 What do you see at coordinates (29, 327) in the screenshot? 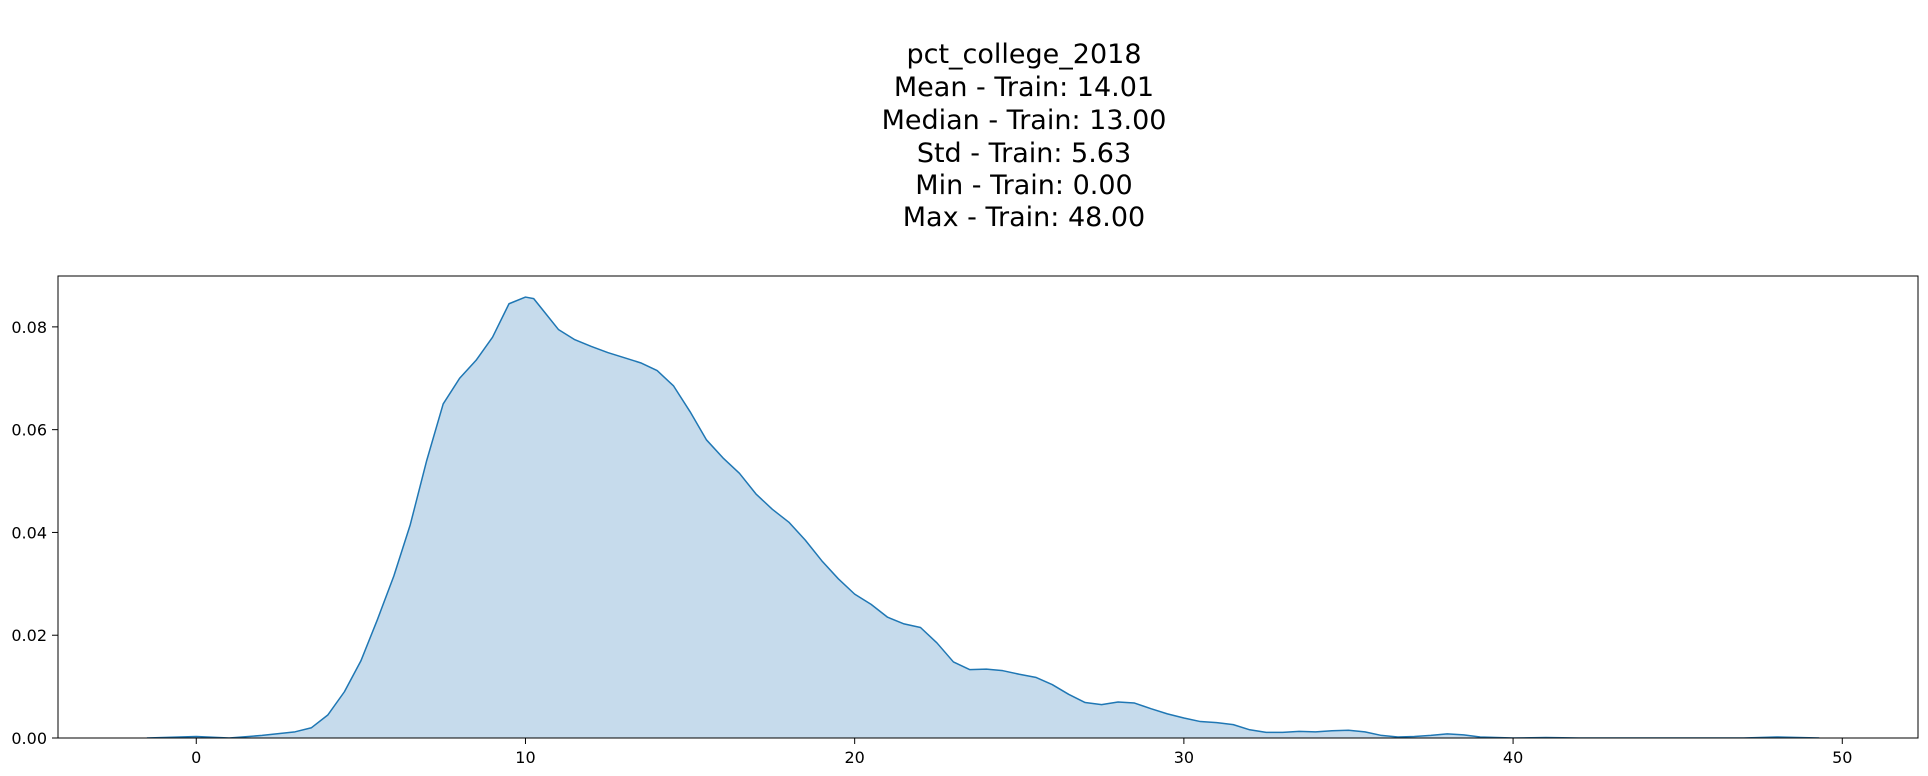
I see `y-tick-label: 0.08` at bounding box center [29, 327].